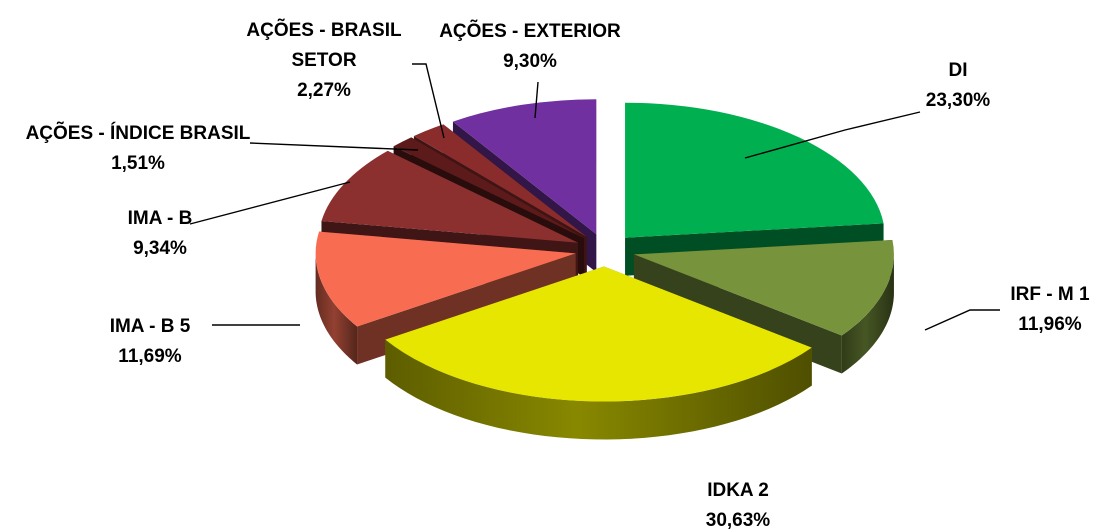 The width and height of the screenshot is (1101, 532). I want to click on slice-label-acoes-exterior: AÇÕES - EXTERIOR, so click(530, 31).